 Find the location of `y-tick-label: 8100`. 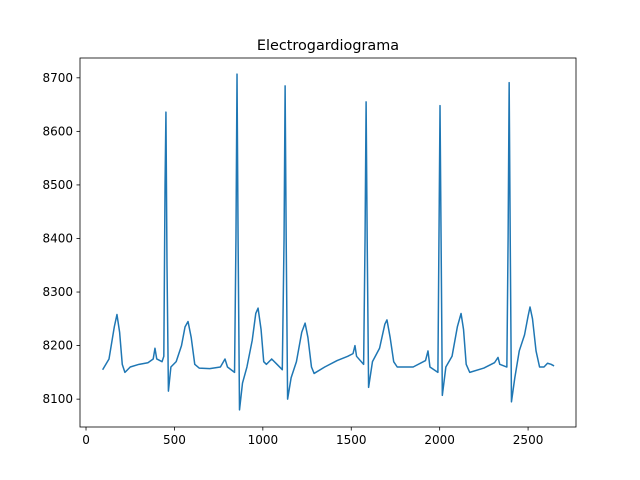

y-tick-label: 8100 is located at coordinates (57, 399).